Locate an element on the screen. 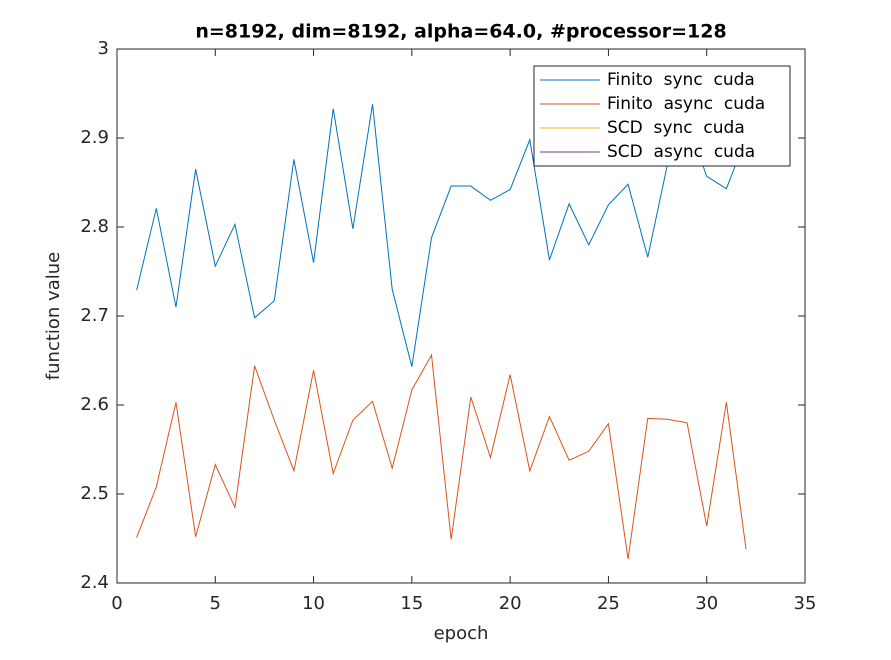  x-tick-label: 20 is located at coordinates (510, 603).